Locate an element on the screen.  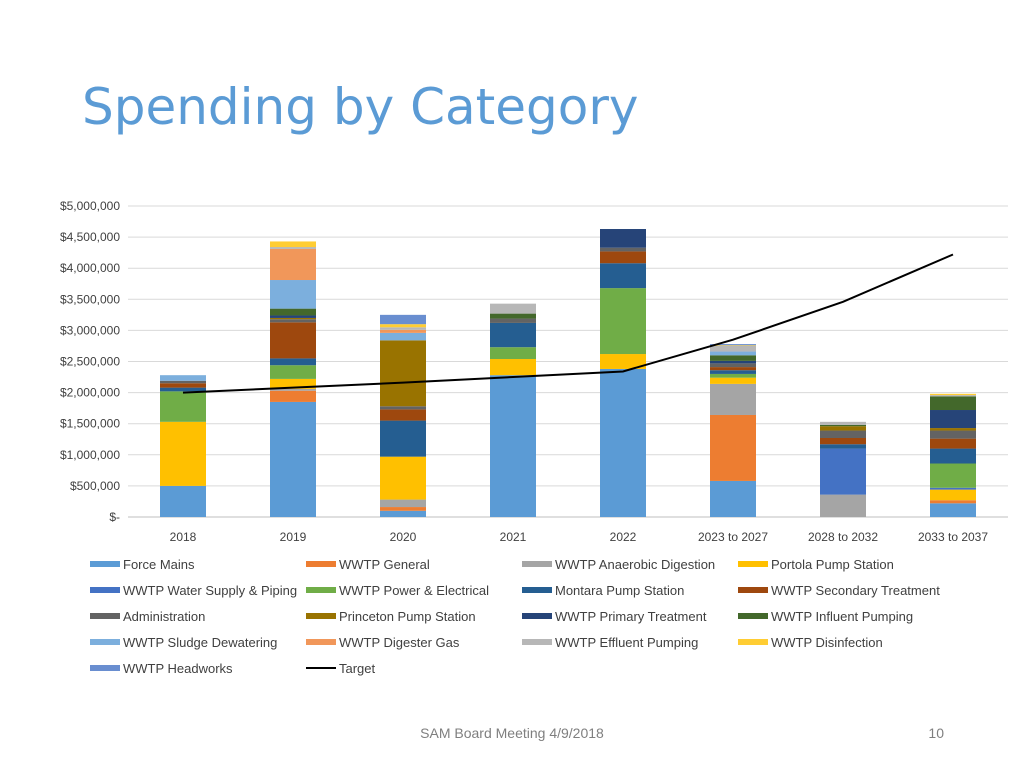
y-tick-label: $2,500,000 is located at coordinates (90, 362).